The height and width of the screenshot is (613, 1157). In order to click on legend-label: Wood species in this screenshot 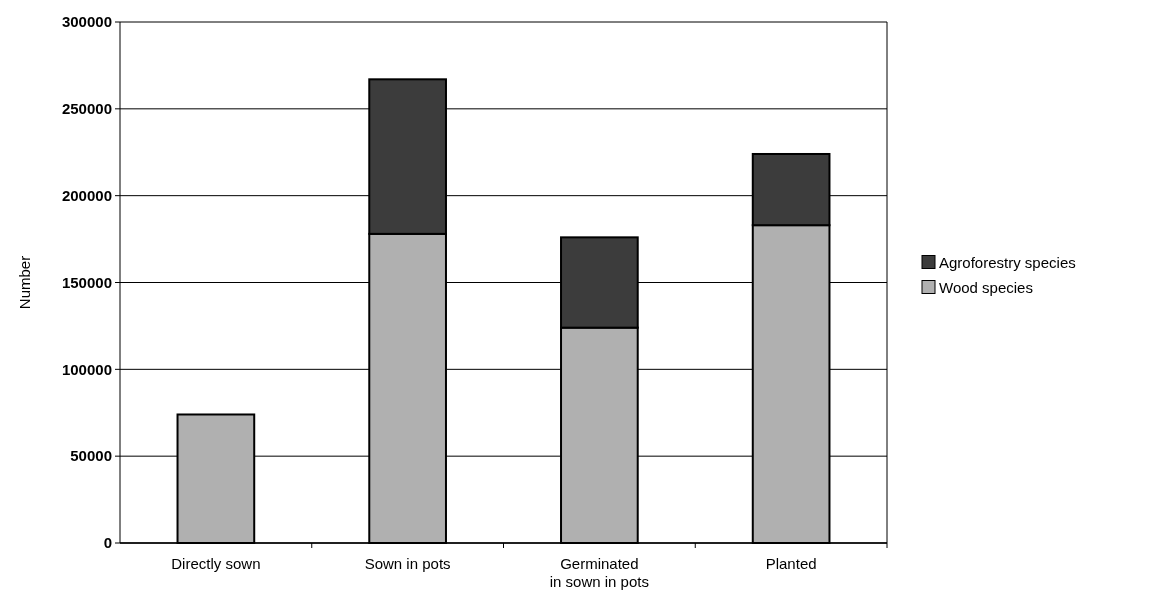, I will do `click(986, 287)`.